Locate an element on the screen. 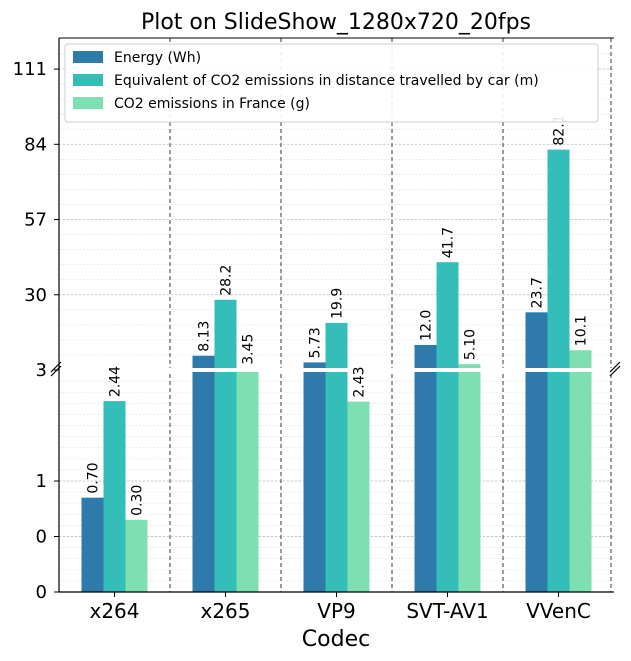 This screenshot has width=631, height=661. category-label: VP9 is located at coordinates (336, 611).